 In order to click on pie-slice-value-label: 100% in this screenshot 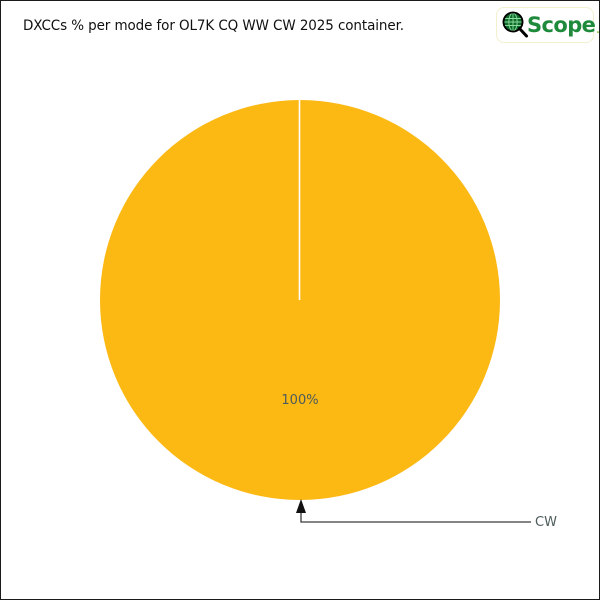, I will do `click(299, 400)`.